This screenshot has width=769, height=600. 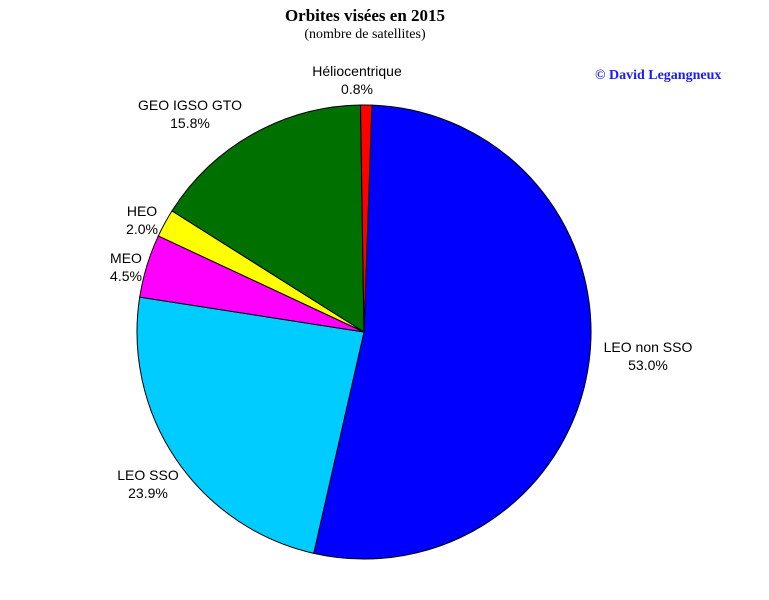 I want to click on slice-label-heo: HEO, so click(x=142, y=211).